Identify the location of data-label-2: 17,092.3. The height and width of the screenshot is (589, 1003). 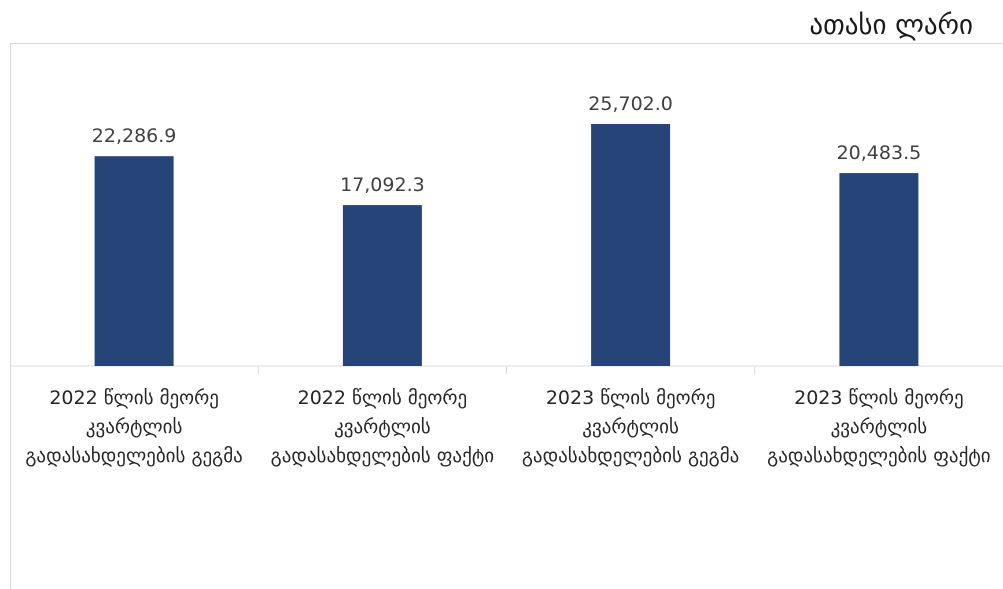
(382, 185).